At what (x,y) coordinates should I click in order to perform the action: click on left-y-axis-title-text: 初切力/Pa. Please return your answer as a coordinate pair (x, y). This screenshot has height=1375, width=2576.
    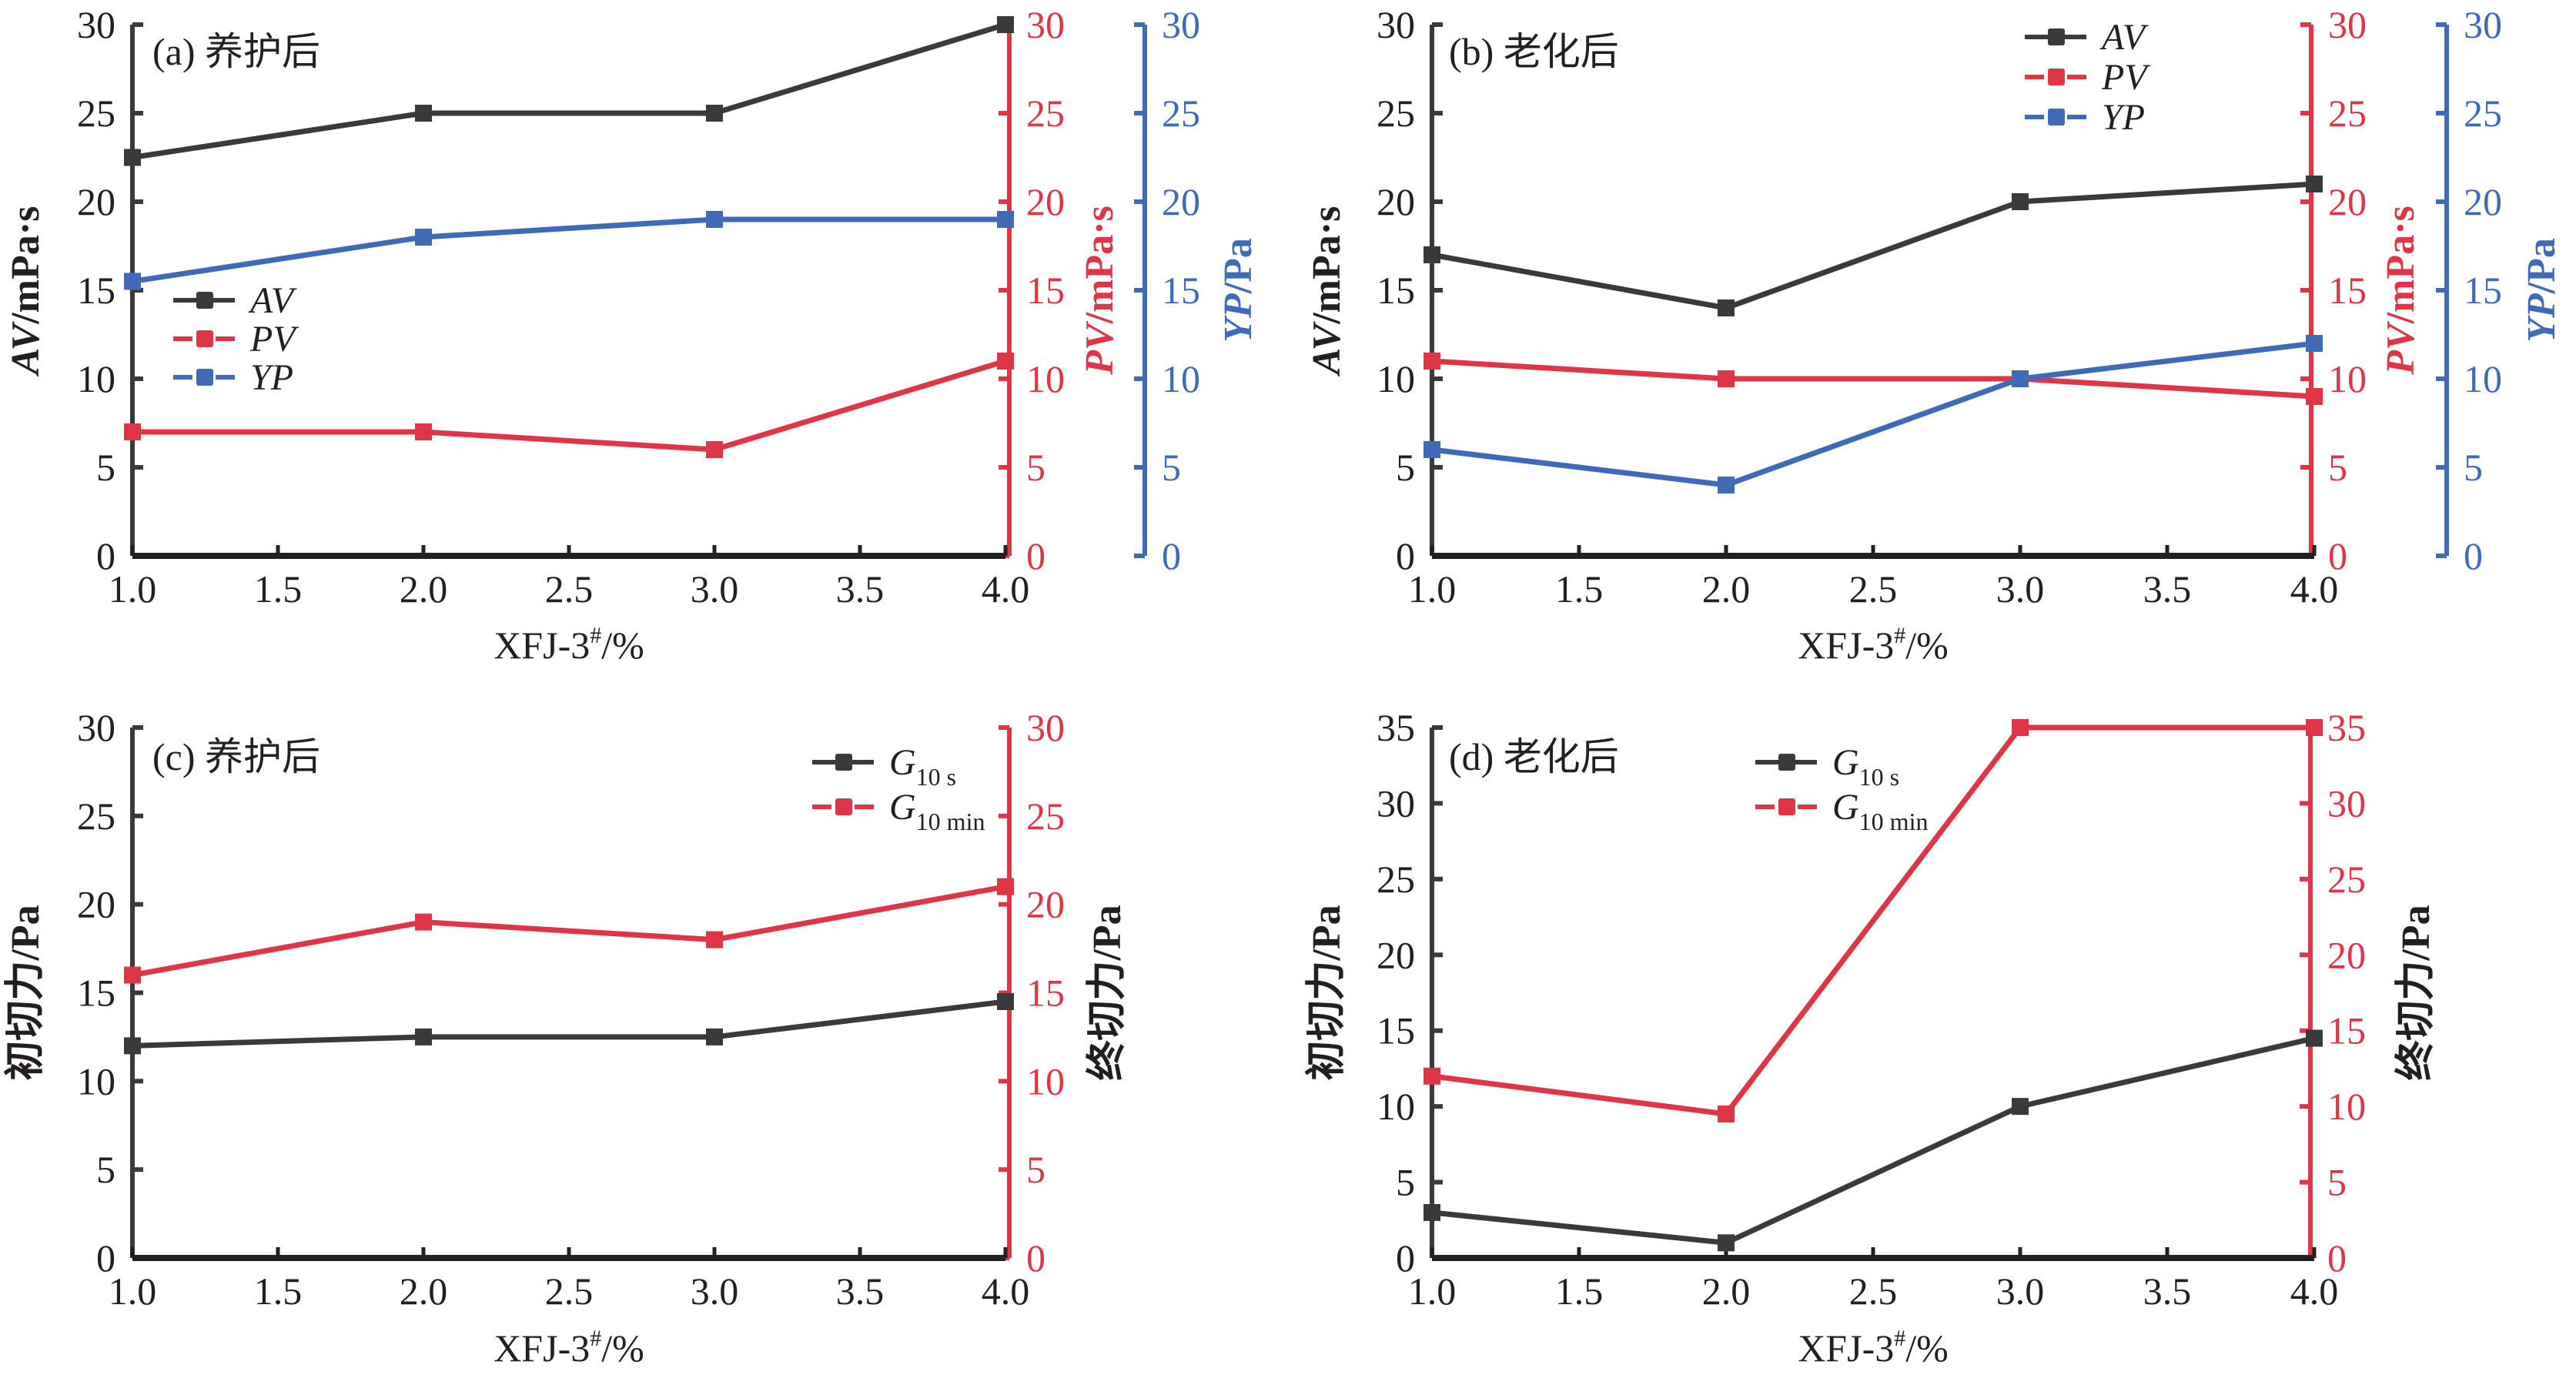
    Looking at the image, I should click on (1327, 992).